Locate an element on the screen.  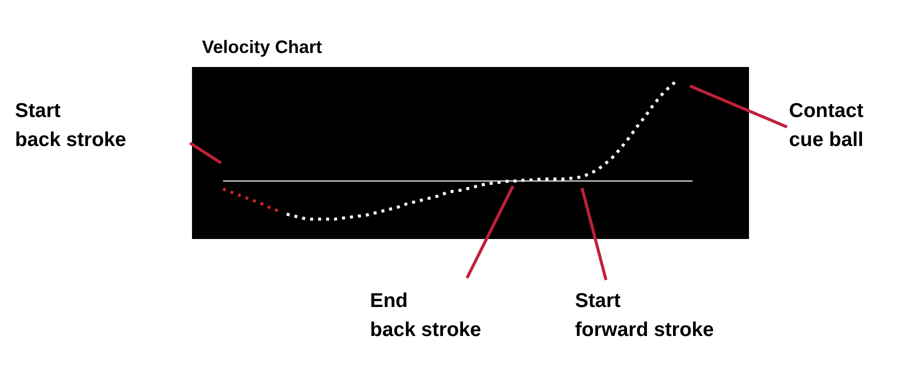
chart-title: Velocity Chart is located at coordinates (262, 47).